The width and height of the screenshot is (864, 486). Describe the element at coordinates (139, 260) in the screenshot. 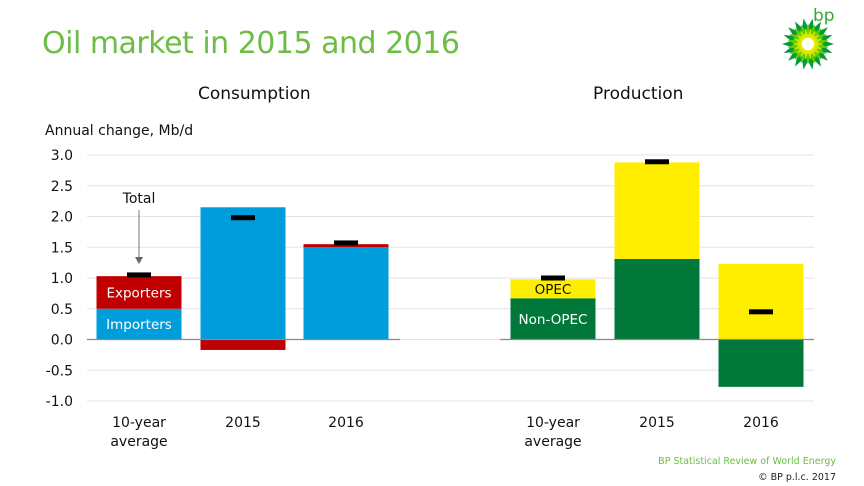

I see `total-arrow-head-icon` at that location.